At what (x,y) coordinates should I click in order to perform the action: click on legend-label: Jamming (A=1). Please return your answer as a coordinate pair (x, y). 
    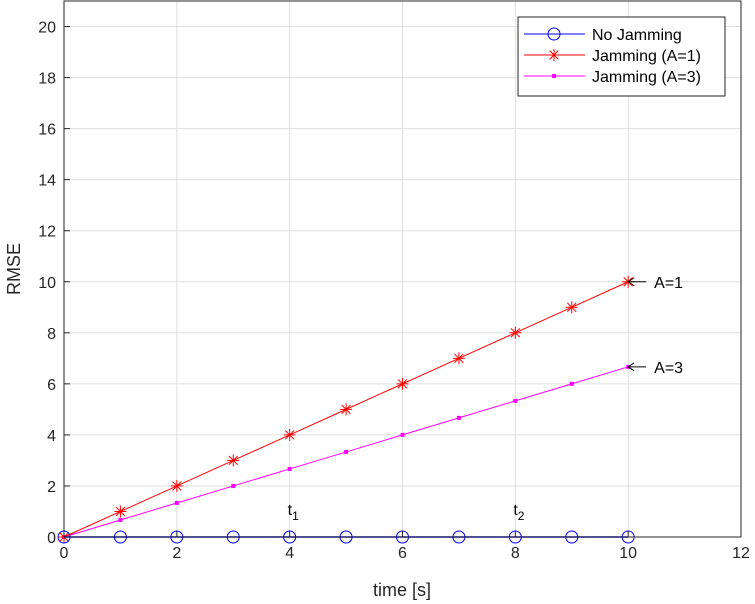
    Looking at the image, I should click on (646, 56).